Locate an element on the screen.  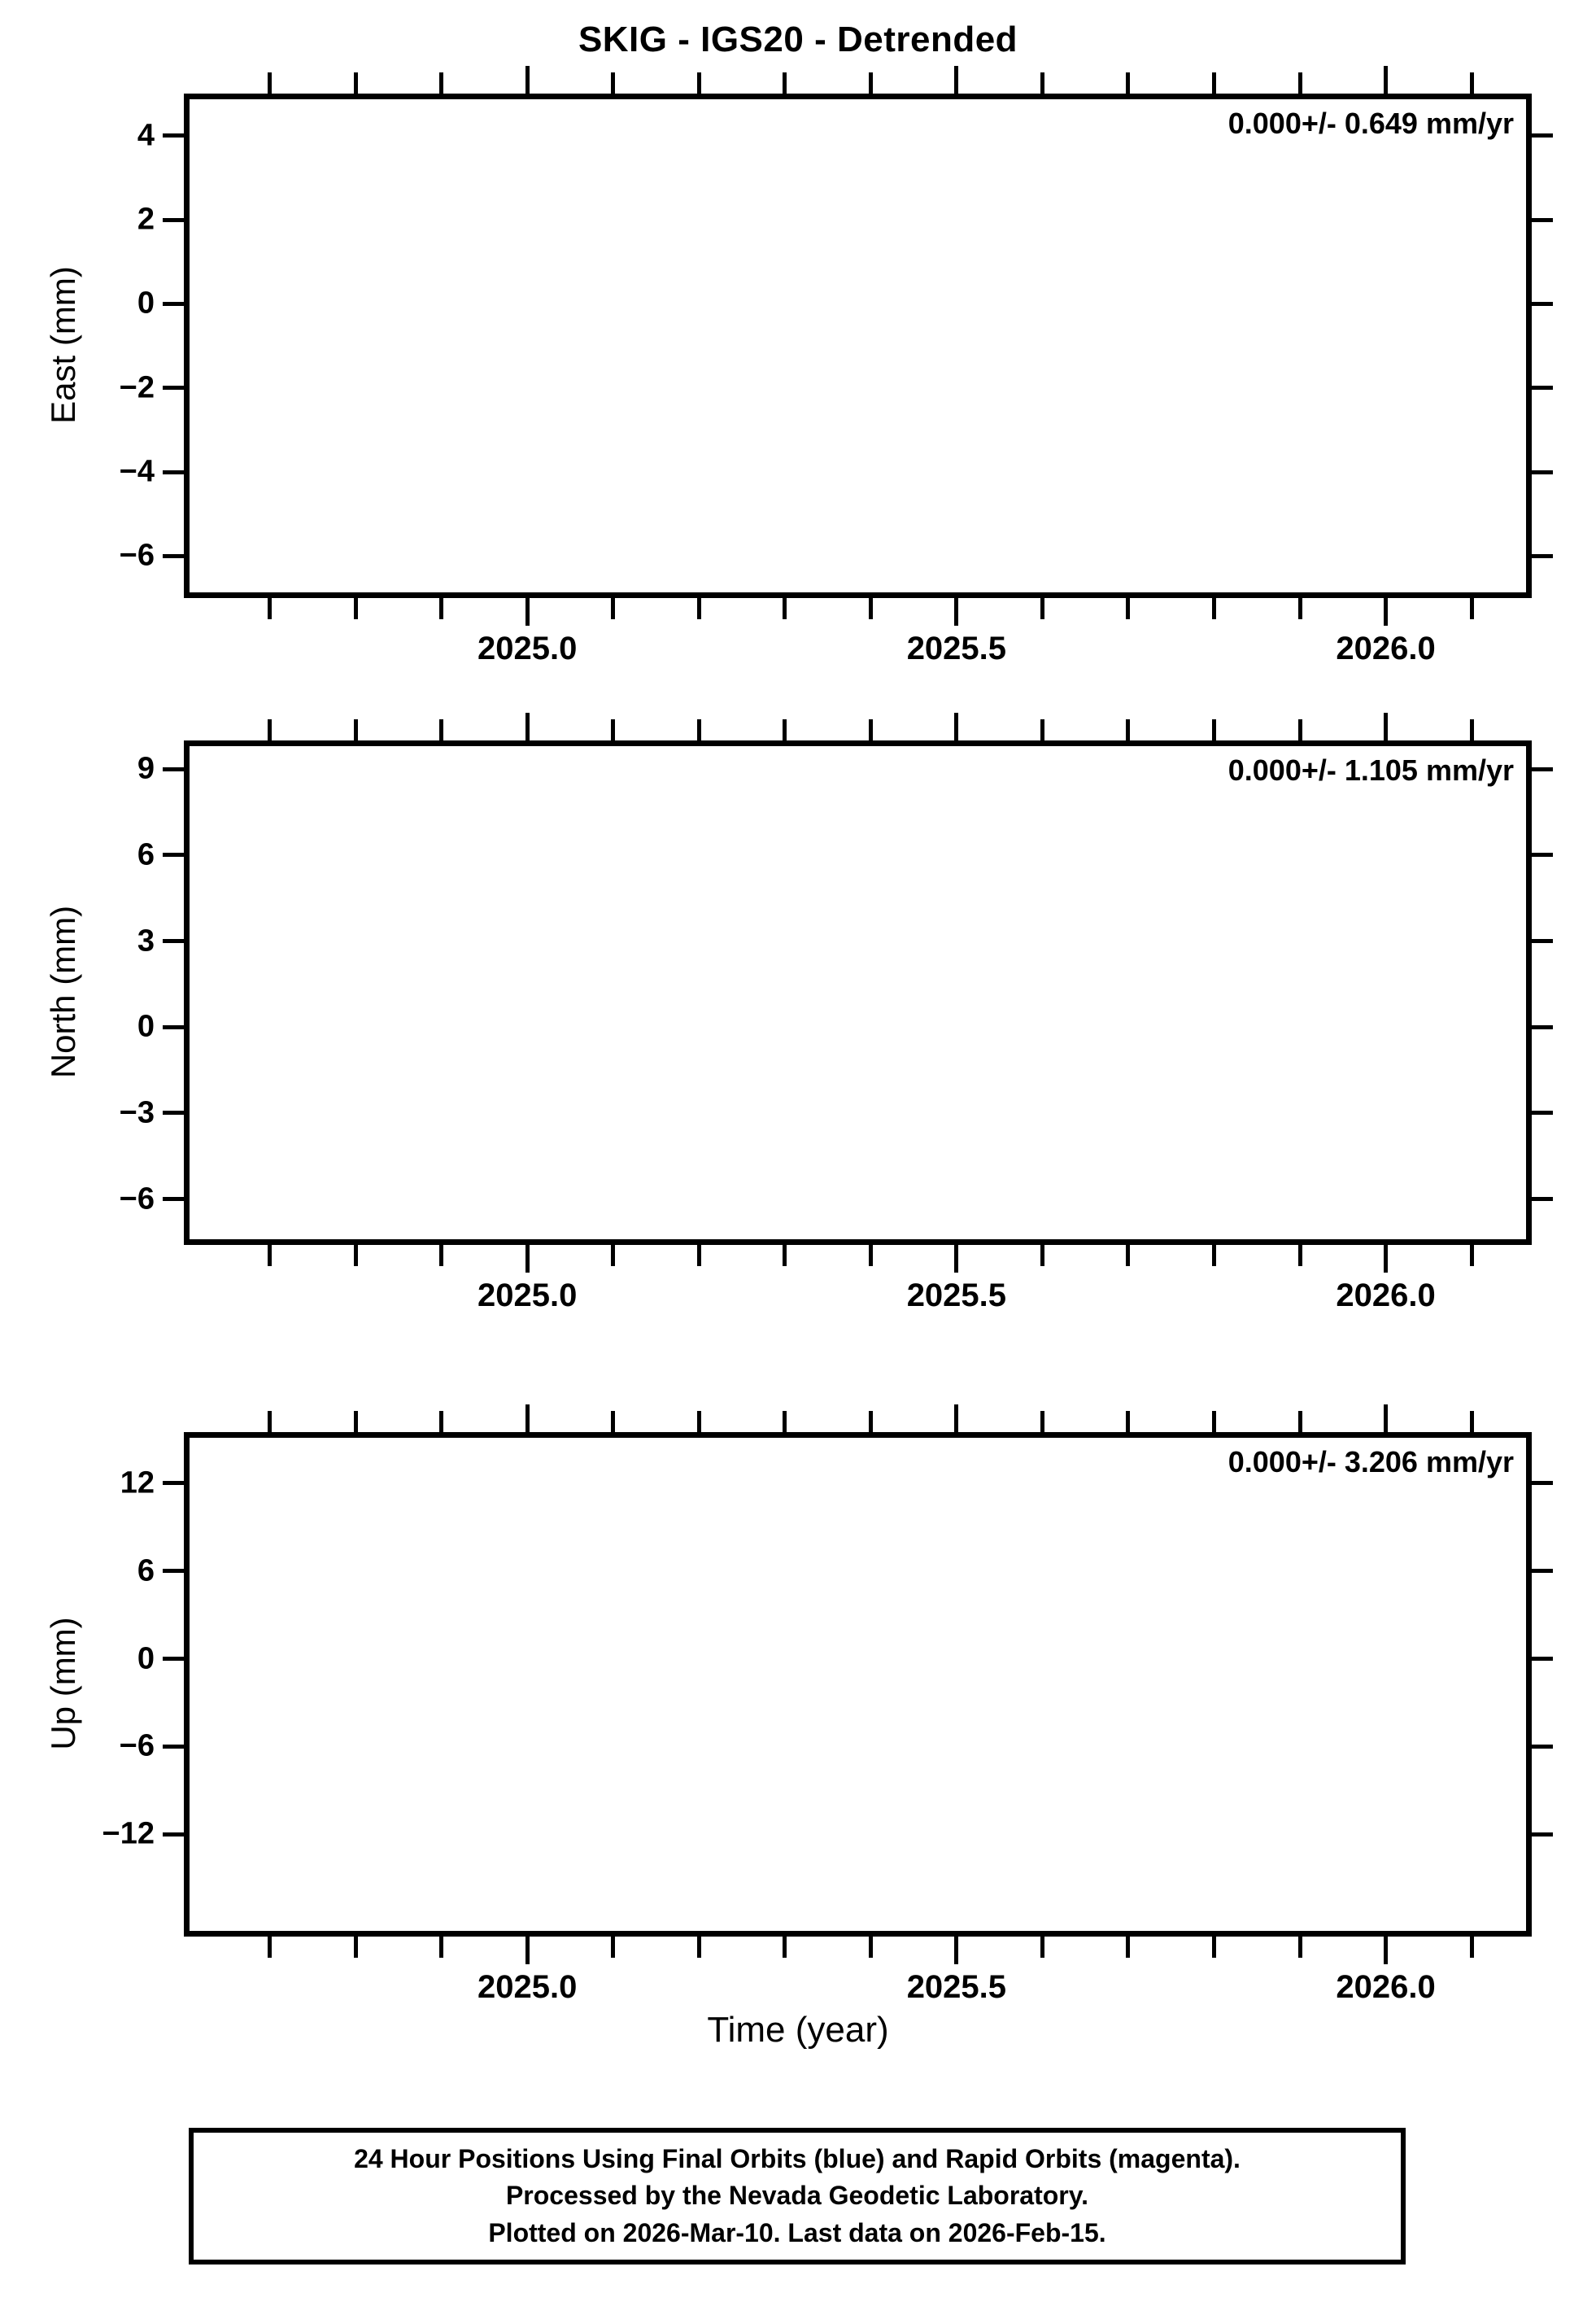
page-title: SKIG - IGS20 - Detrended is located at coordinates (798, 39).